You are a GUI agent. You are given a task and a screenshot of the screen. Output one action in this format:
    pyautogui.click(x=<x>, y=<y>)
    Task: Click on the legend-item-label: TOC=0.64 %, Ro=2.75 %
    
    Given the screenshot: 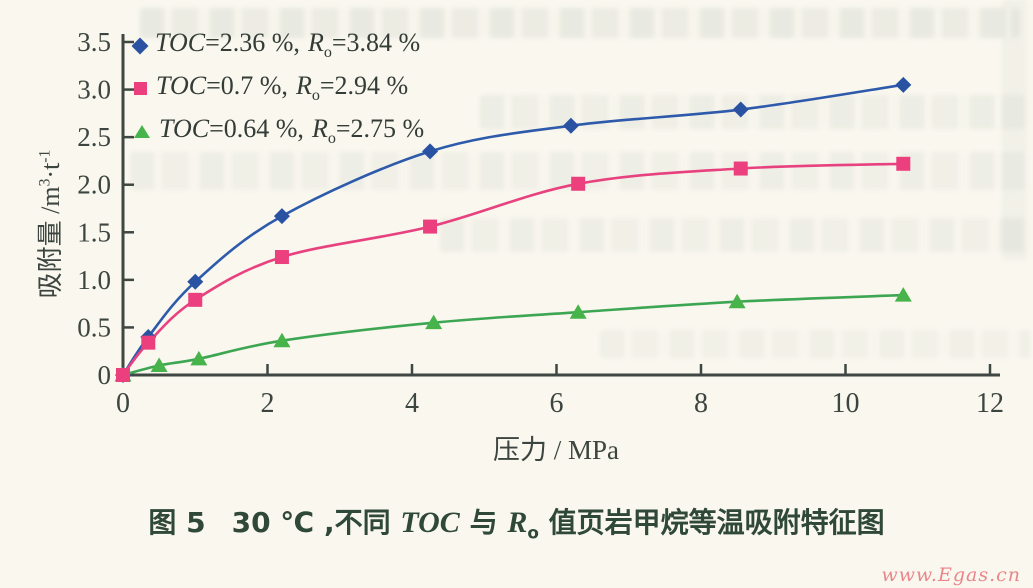 What is the action you would take?
    pyautogui.click(x=292, y=131)
    